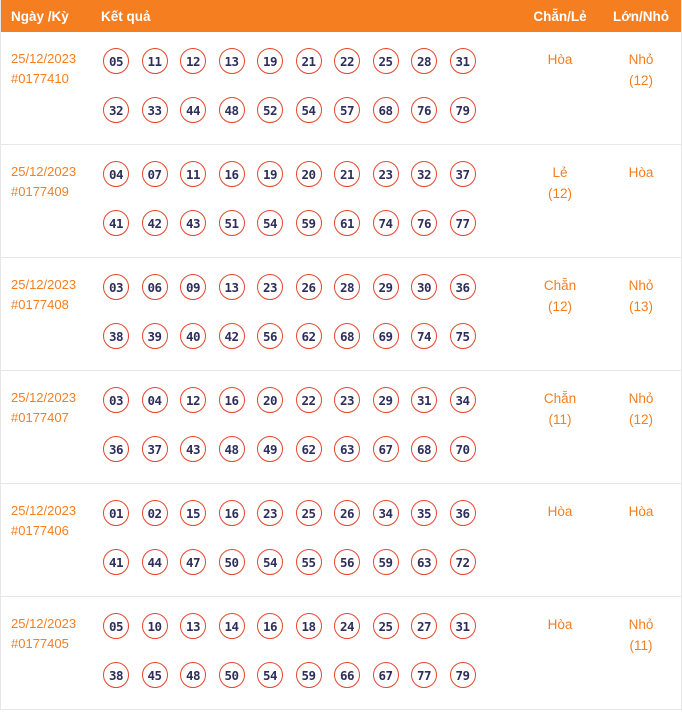 This screenshot has width=682, height=712. What do you see at coordinates (270, 449) in the screenshot?
I see `lottery-ball: 49` at bounding box center [270, 449].